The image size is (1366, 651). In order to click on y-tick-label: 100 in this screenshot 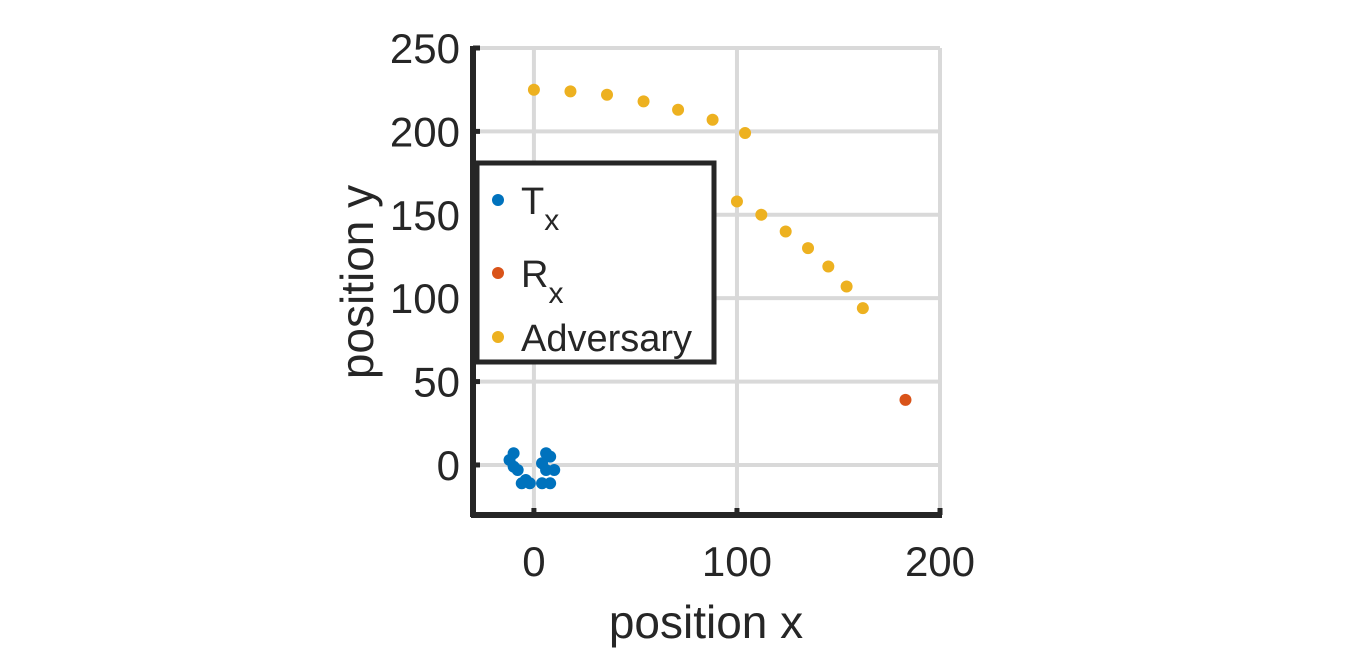, I will do `click(425, 298)`.